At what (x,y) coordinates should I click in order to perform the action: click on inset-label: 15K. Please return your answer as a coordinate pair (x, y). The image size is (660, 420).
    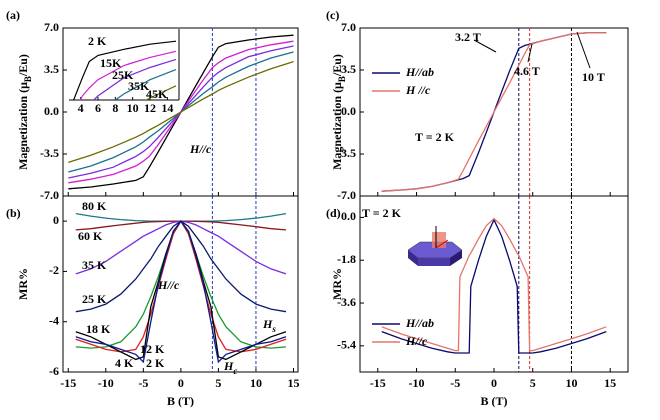
    Looking at the image, I should click on (111, 63).